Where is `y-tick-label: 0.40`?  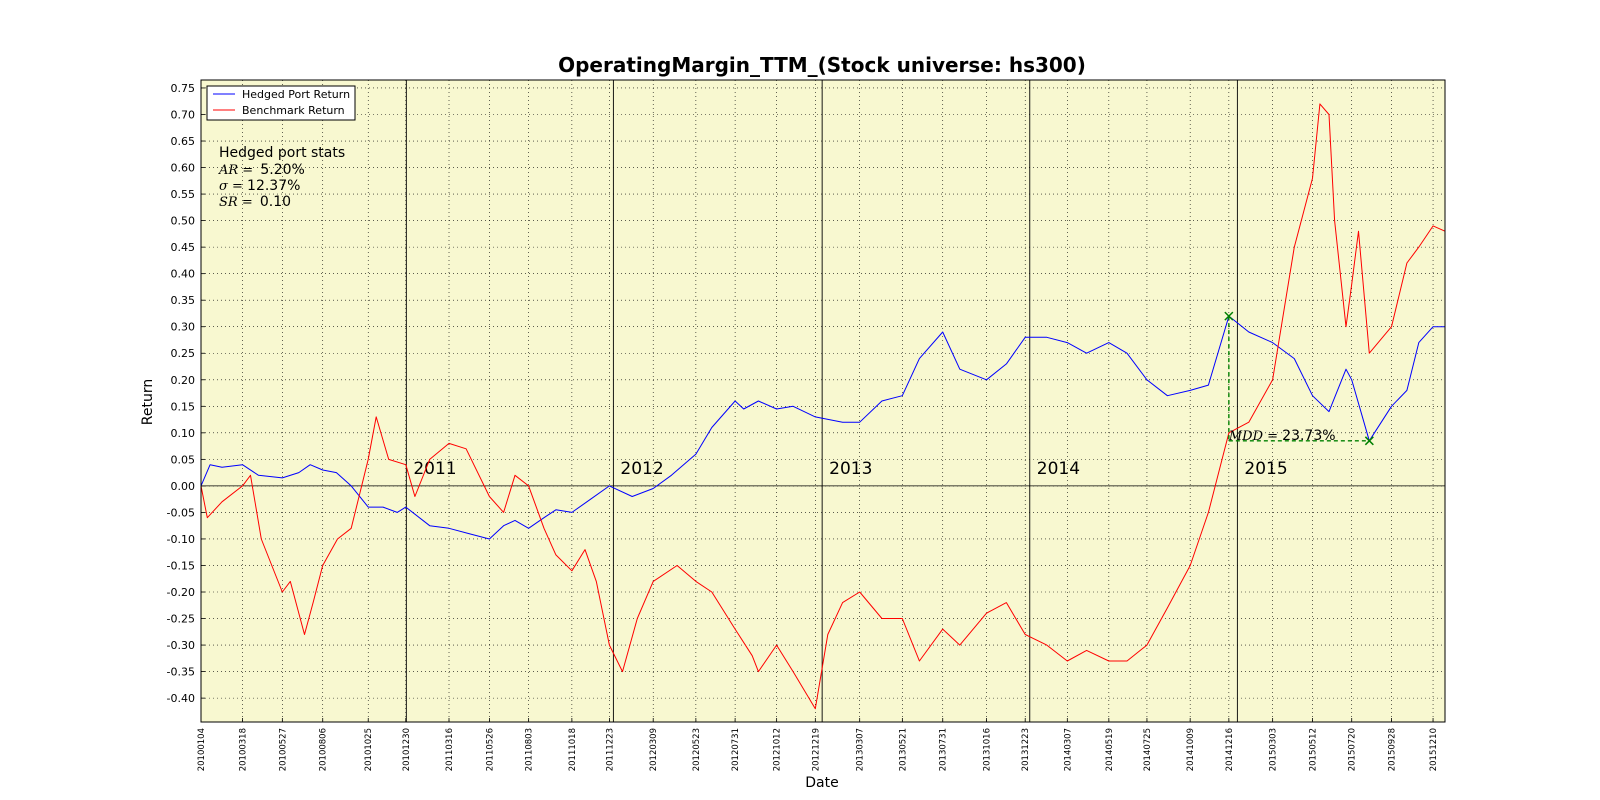 y-tick-label: 0.40 is located at coordinates (183, 274).